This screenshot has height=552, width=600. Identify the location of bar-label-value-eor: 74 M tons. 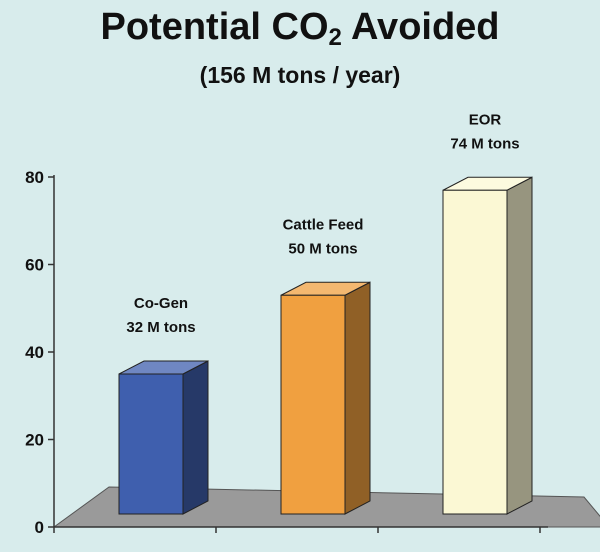
(484, 143).